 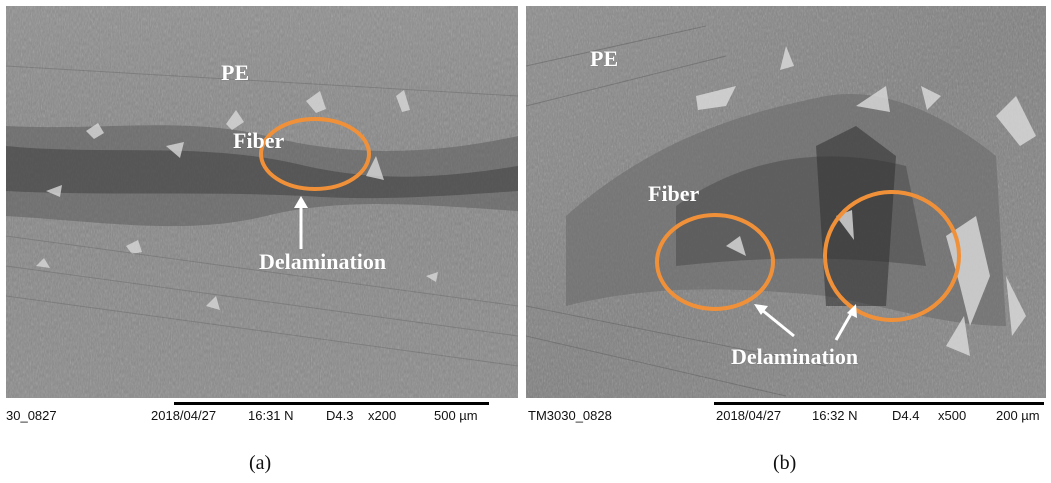 What do you see at coordinates (570, 415) in the screenshot?
I see `image-id-b: TM3030_0828` at bounding box center [570, 415].